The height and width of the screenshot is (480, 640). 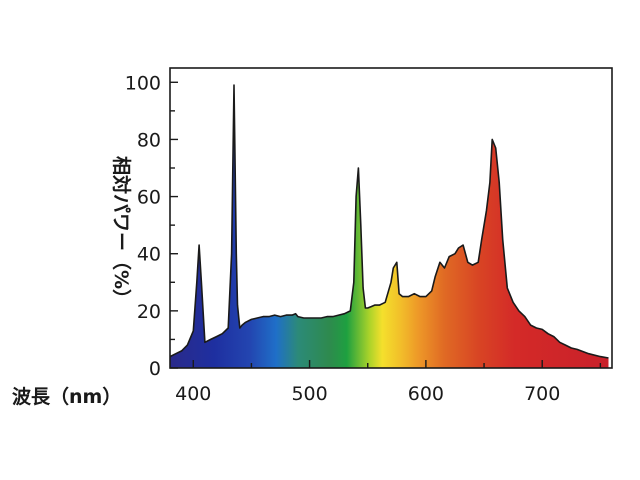 I want to click on svg-text: 相対パワー（%）, so click(x=121, y=232).